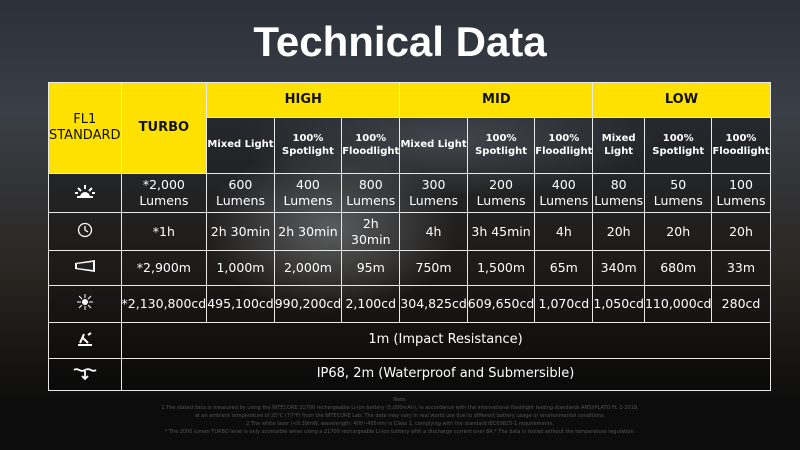 This screenshot has width=800, height=450. Describe the element at coordinates (618, 268) in the screenshot. I see `table-cell: 340m` at that location.